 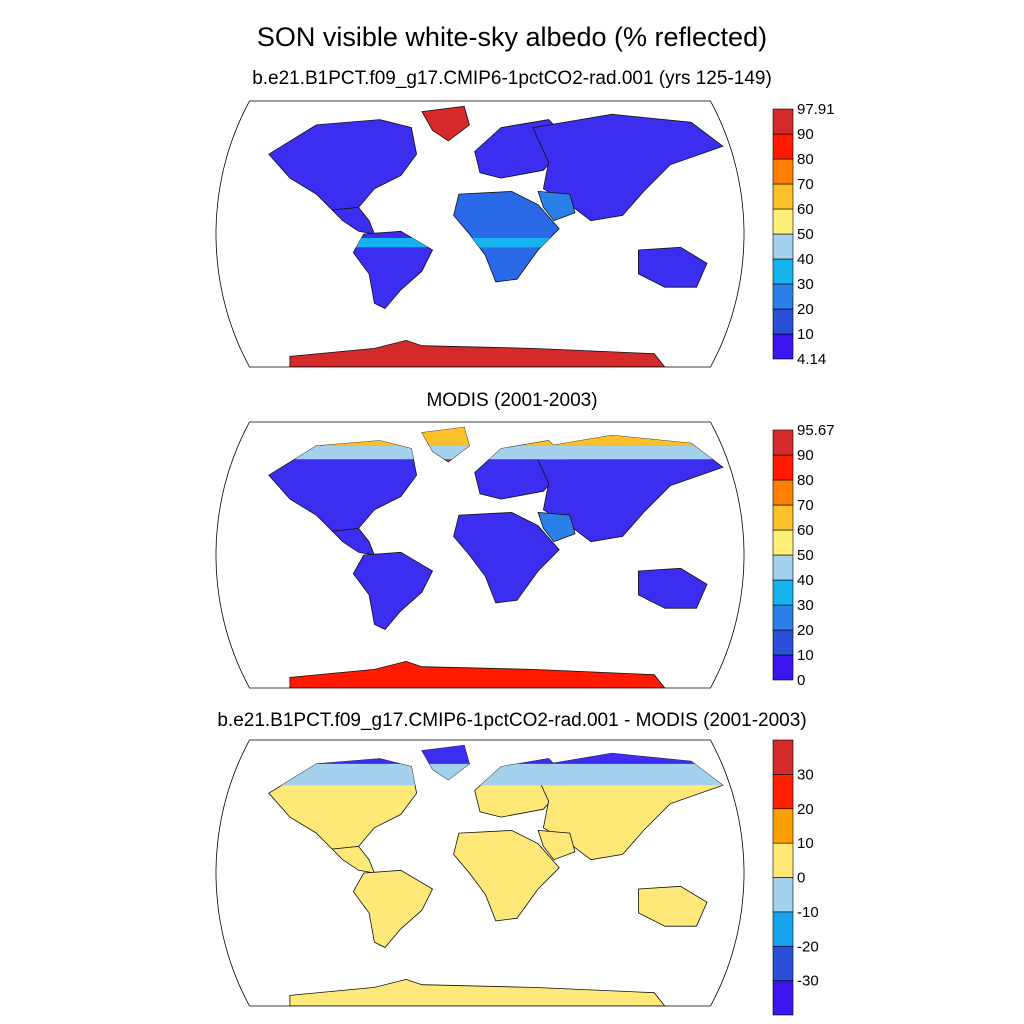 I want to click on panel-2-map, so click(x=480, y=555).